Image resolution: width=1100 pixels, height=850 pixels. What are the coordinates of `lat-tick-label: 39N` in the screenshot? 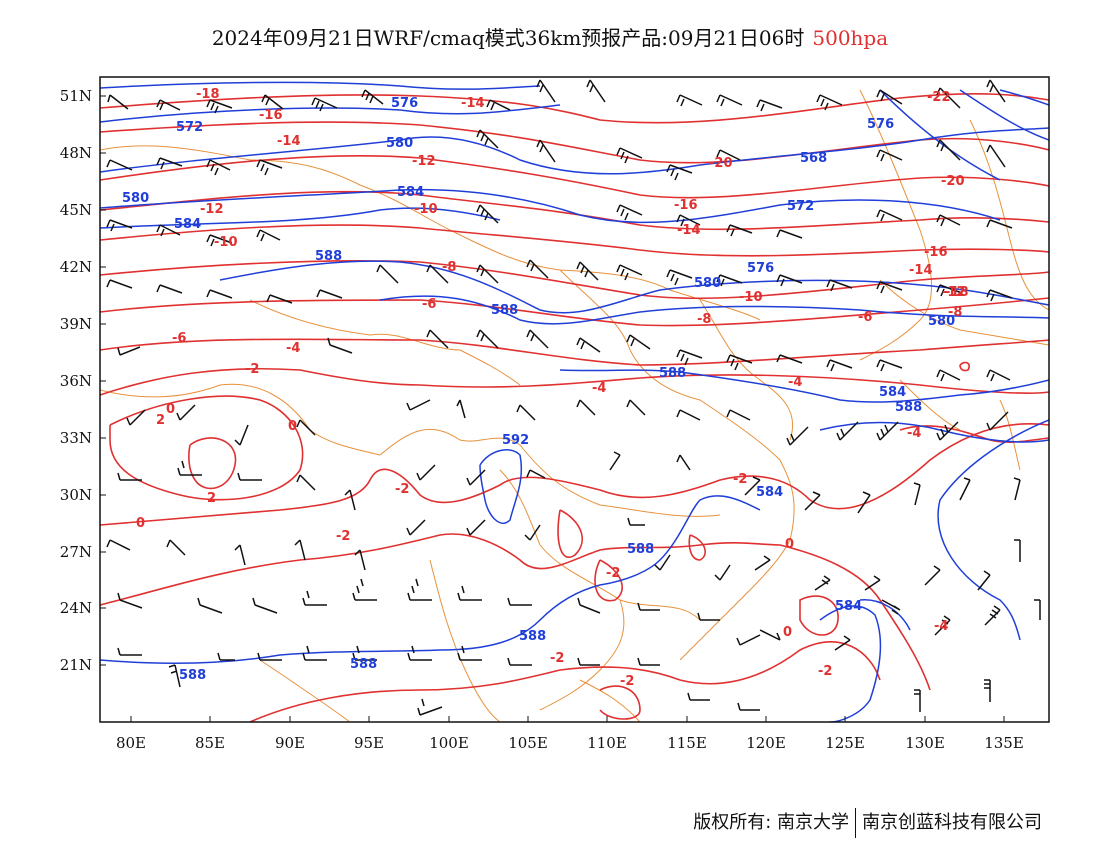 It's located at (76, 324).